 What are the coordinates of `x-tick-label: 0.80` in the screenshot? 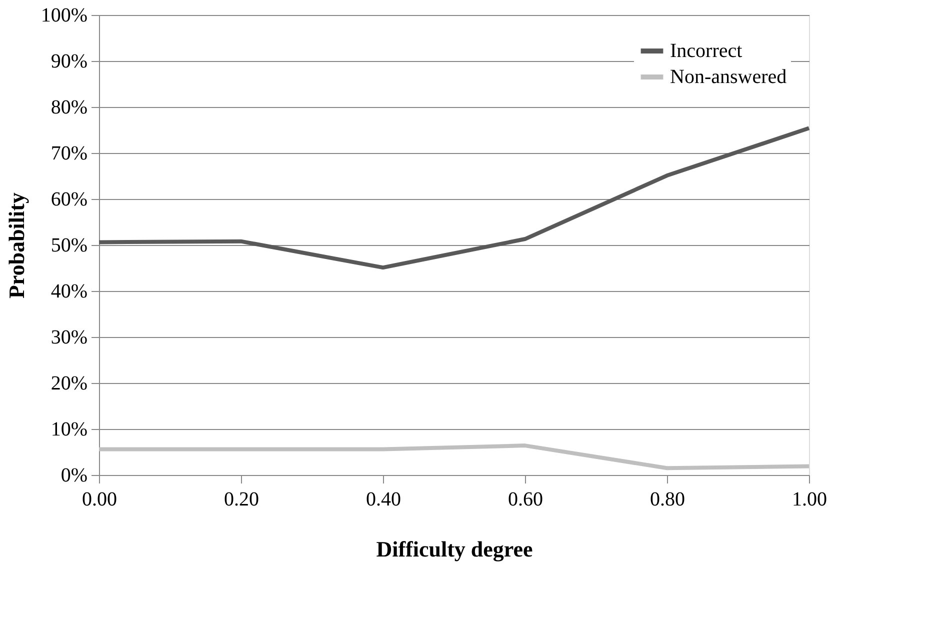 It's located at (667, 499).